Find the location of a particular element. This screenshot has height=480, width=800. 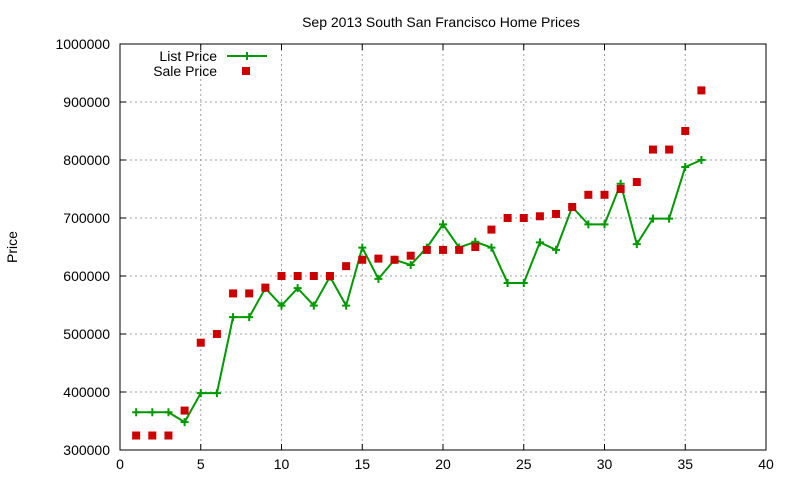

x-tick-label: 20 is located at coordinates (443, 464).